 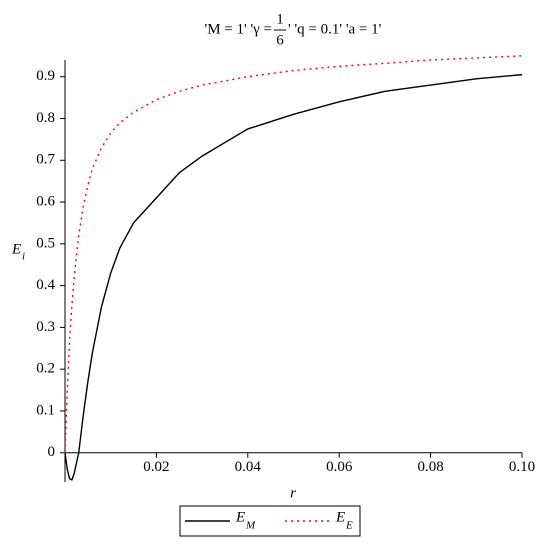 I want to click on y-tick-label: 0.4, so click(x=45, y=285).